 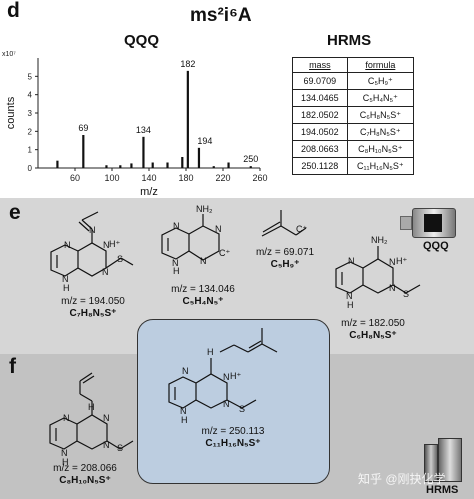 I want to click on qqq-title: QQQ, so click(x=142, y=40).